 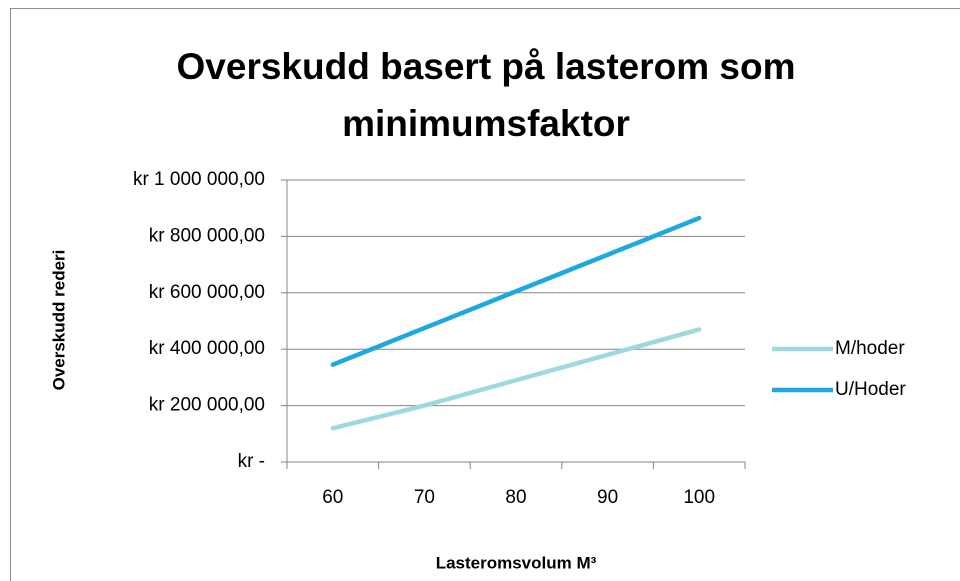 What do you see at coordinates (516, 562) in the screenshot?
I see `x-axis-title: Lasteromsvolum M³` at bounding box center [516, 562].